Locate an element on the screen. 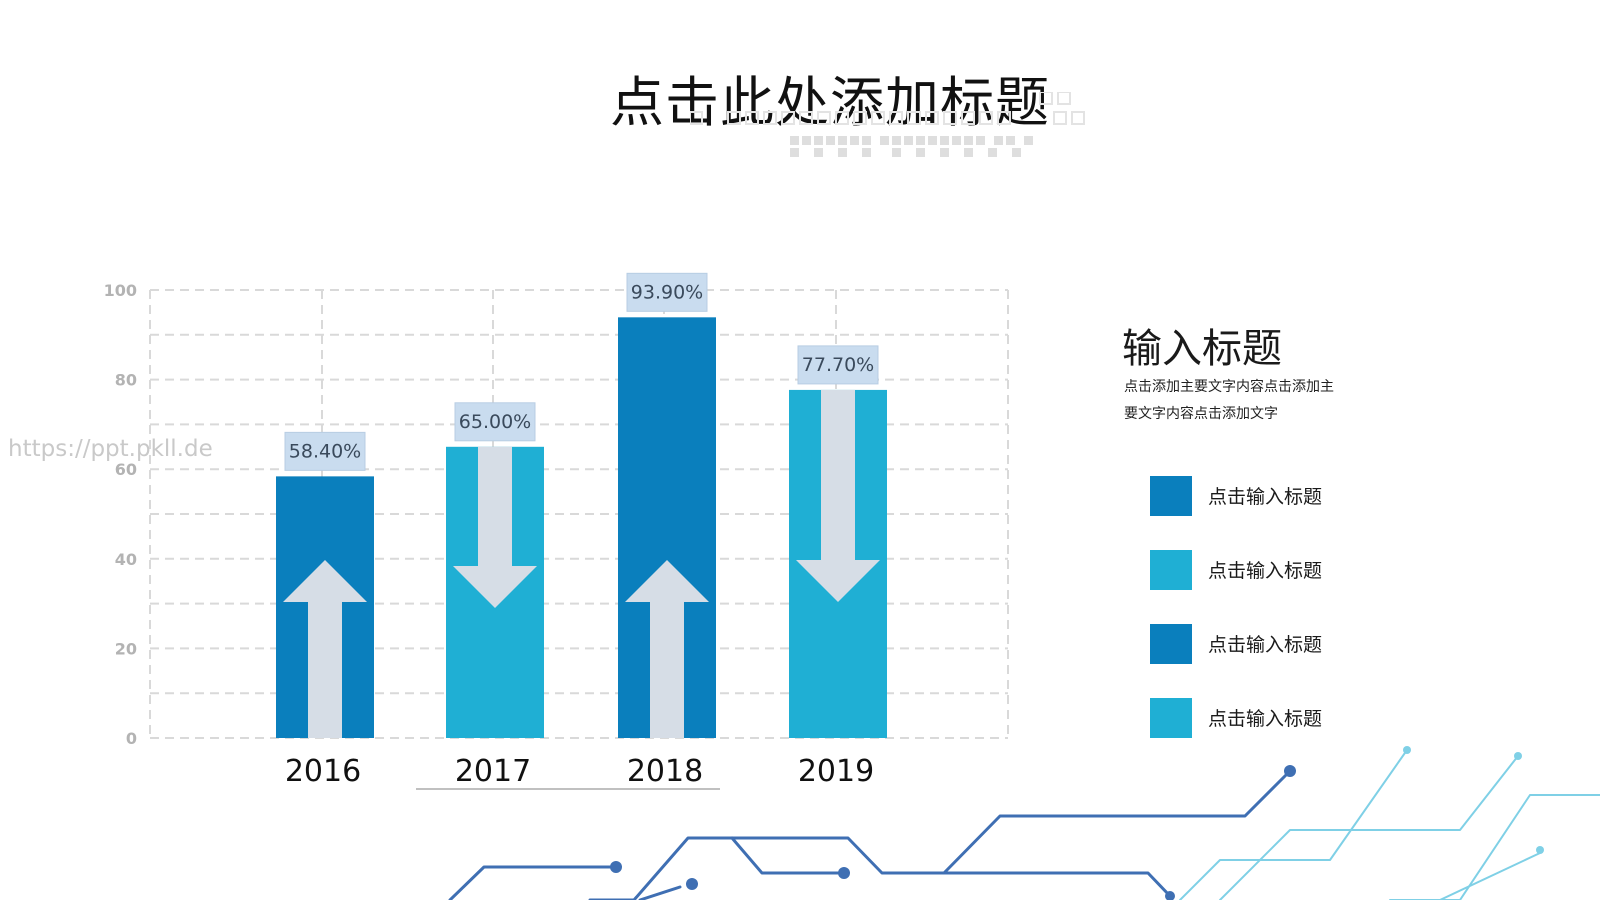 This screenshot has width=1600, height=900. data-label: 65.00% is located at coordinates (495, 422).